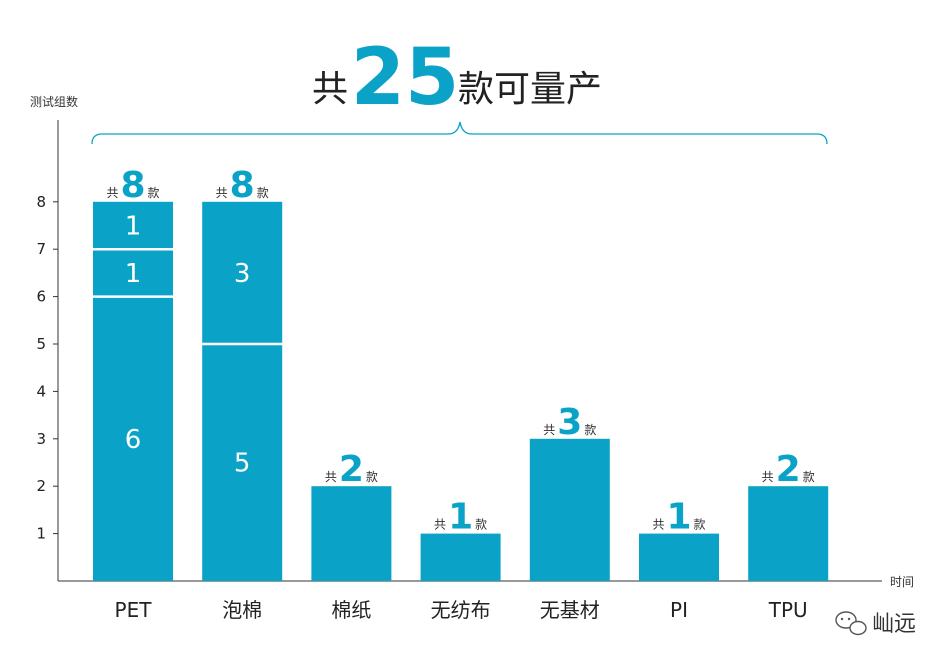  What do you see at coordinates (405, 78) in the screenshot?
I see `headline-number: 25` at bounding box center [405, 78].